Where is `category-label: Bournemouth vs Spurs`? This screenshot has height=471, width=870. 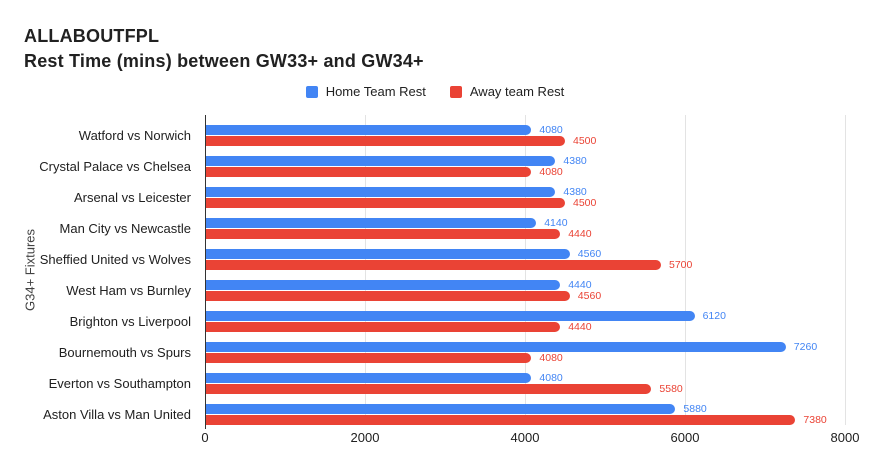
category-label: Bournemouth vs Spurs is located at coordinates (124, 352).